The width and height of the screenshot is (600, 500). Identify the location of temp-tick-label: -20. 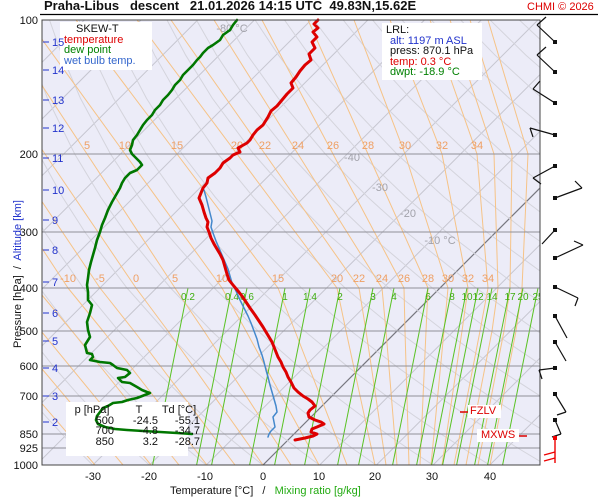
(149, 477).